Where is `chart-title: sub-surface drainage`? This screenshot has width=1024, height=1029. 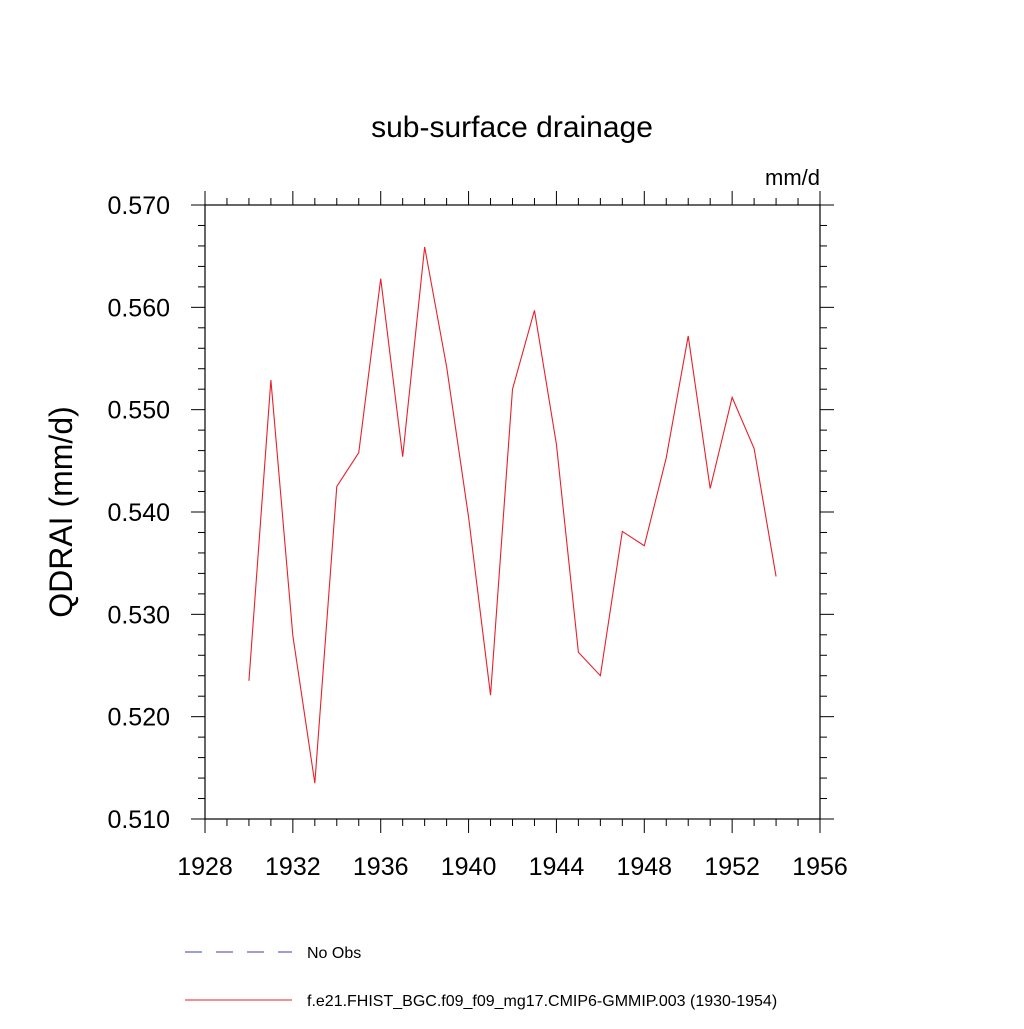 chart-title: sub-surface drainage is located at coordinates (512, 127).